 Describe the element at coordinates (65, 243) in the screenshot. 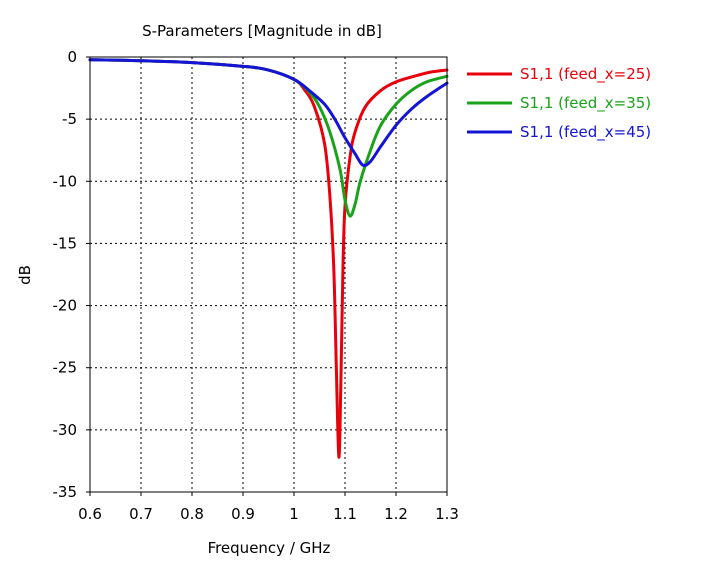

I see `y-tick-label: -15` at that location.